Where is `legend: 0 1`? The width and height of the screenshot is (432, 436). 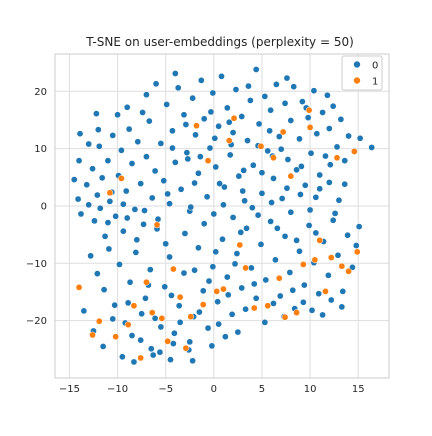
legend: 0 1 is located at coordinates (362, 73).